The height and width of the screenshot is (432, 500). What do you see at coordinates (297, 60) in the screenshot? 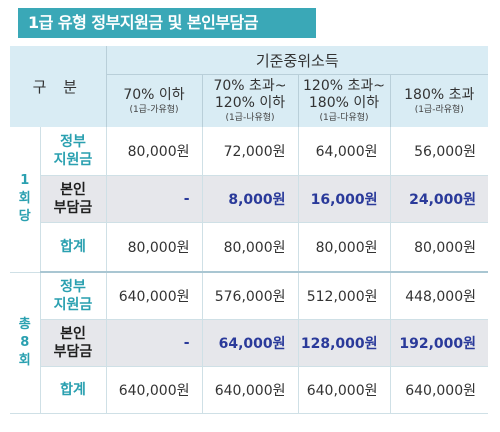
I see `header-income-standard: 기준중위소득` at bounding box center [297, 60].